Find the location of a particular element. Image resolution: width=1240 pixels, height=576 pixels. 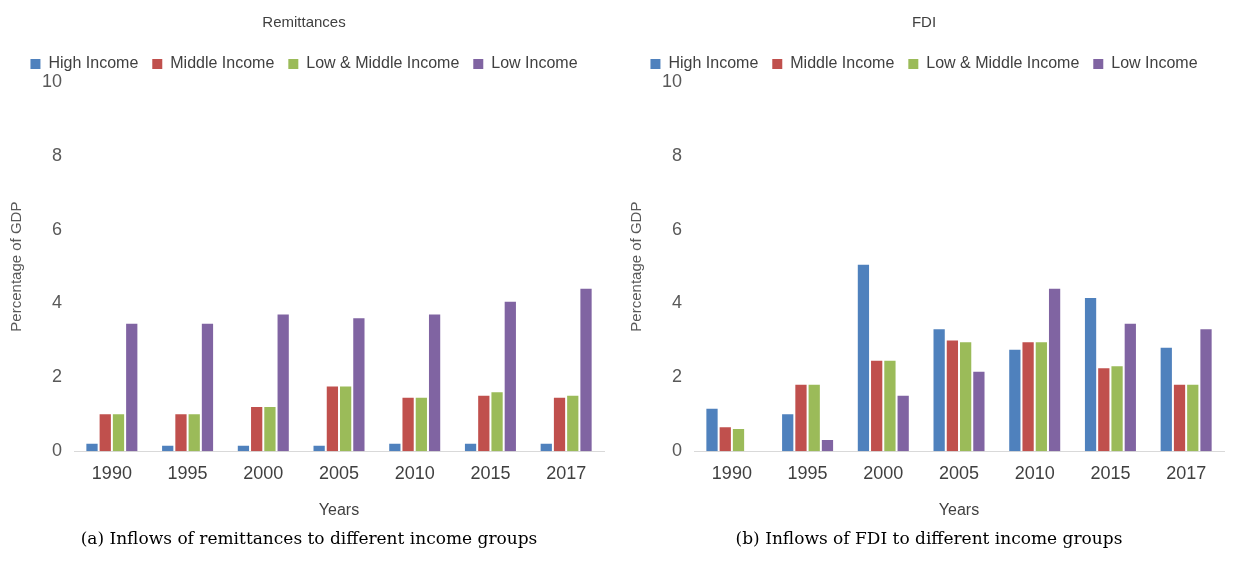

chart-title: Remittances is located at coordinates (304, 22).